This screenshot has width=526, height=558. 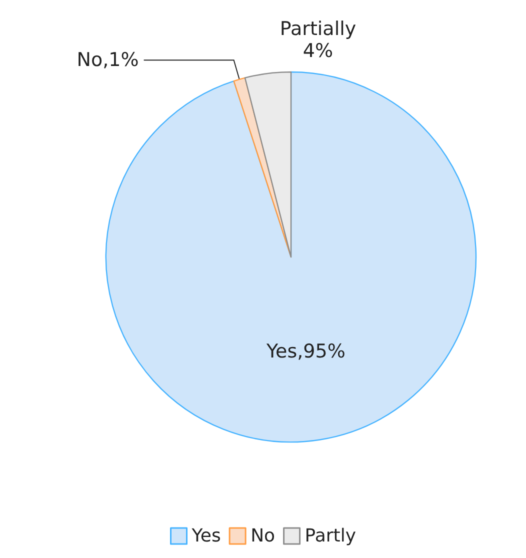 What do you see at coordinates (263, 536) in the screenshot?
I see `legend-label: No` at bounding box center [263, 536].